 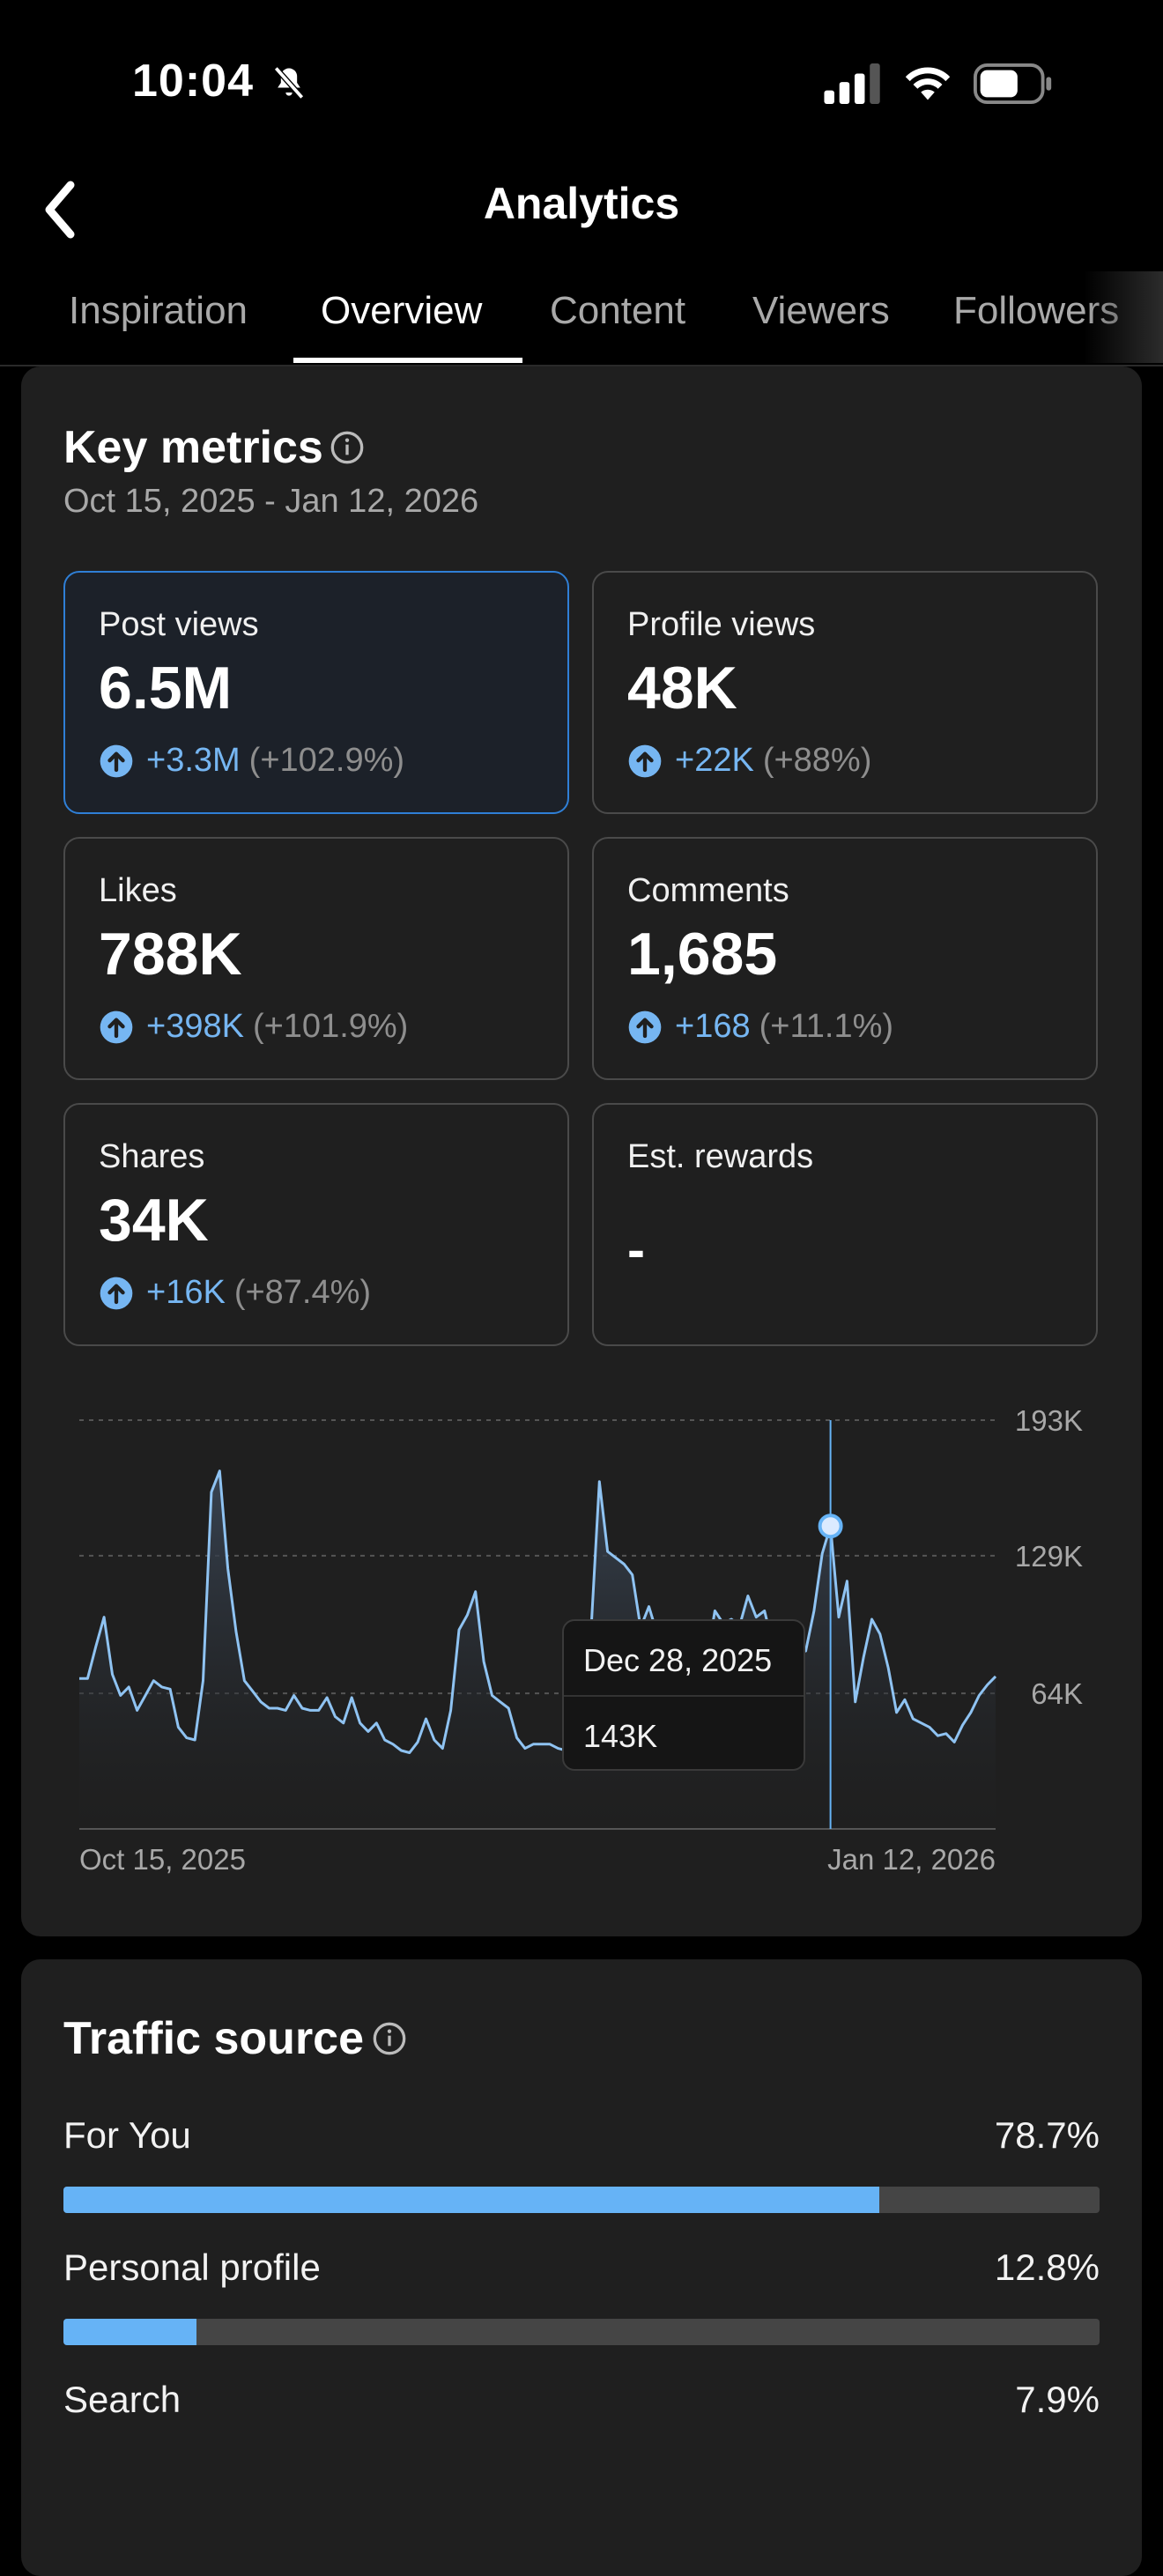 What do you see at coordinates (702, 955) in the screenshot?
I see `metric-value: 1,685` at bounding box center [702, 955].